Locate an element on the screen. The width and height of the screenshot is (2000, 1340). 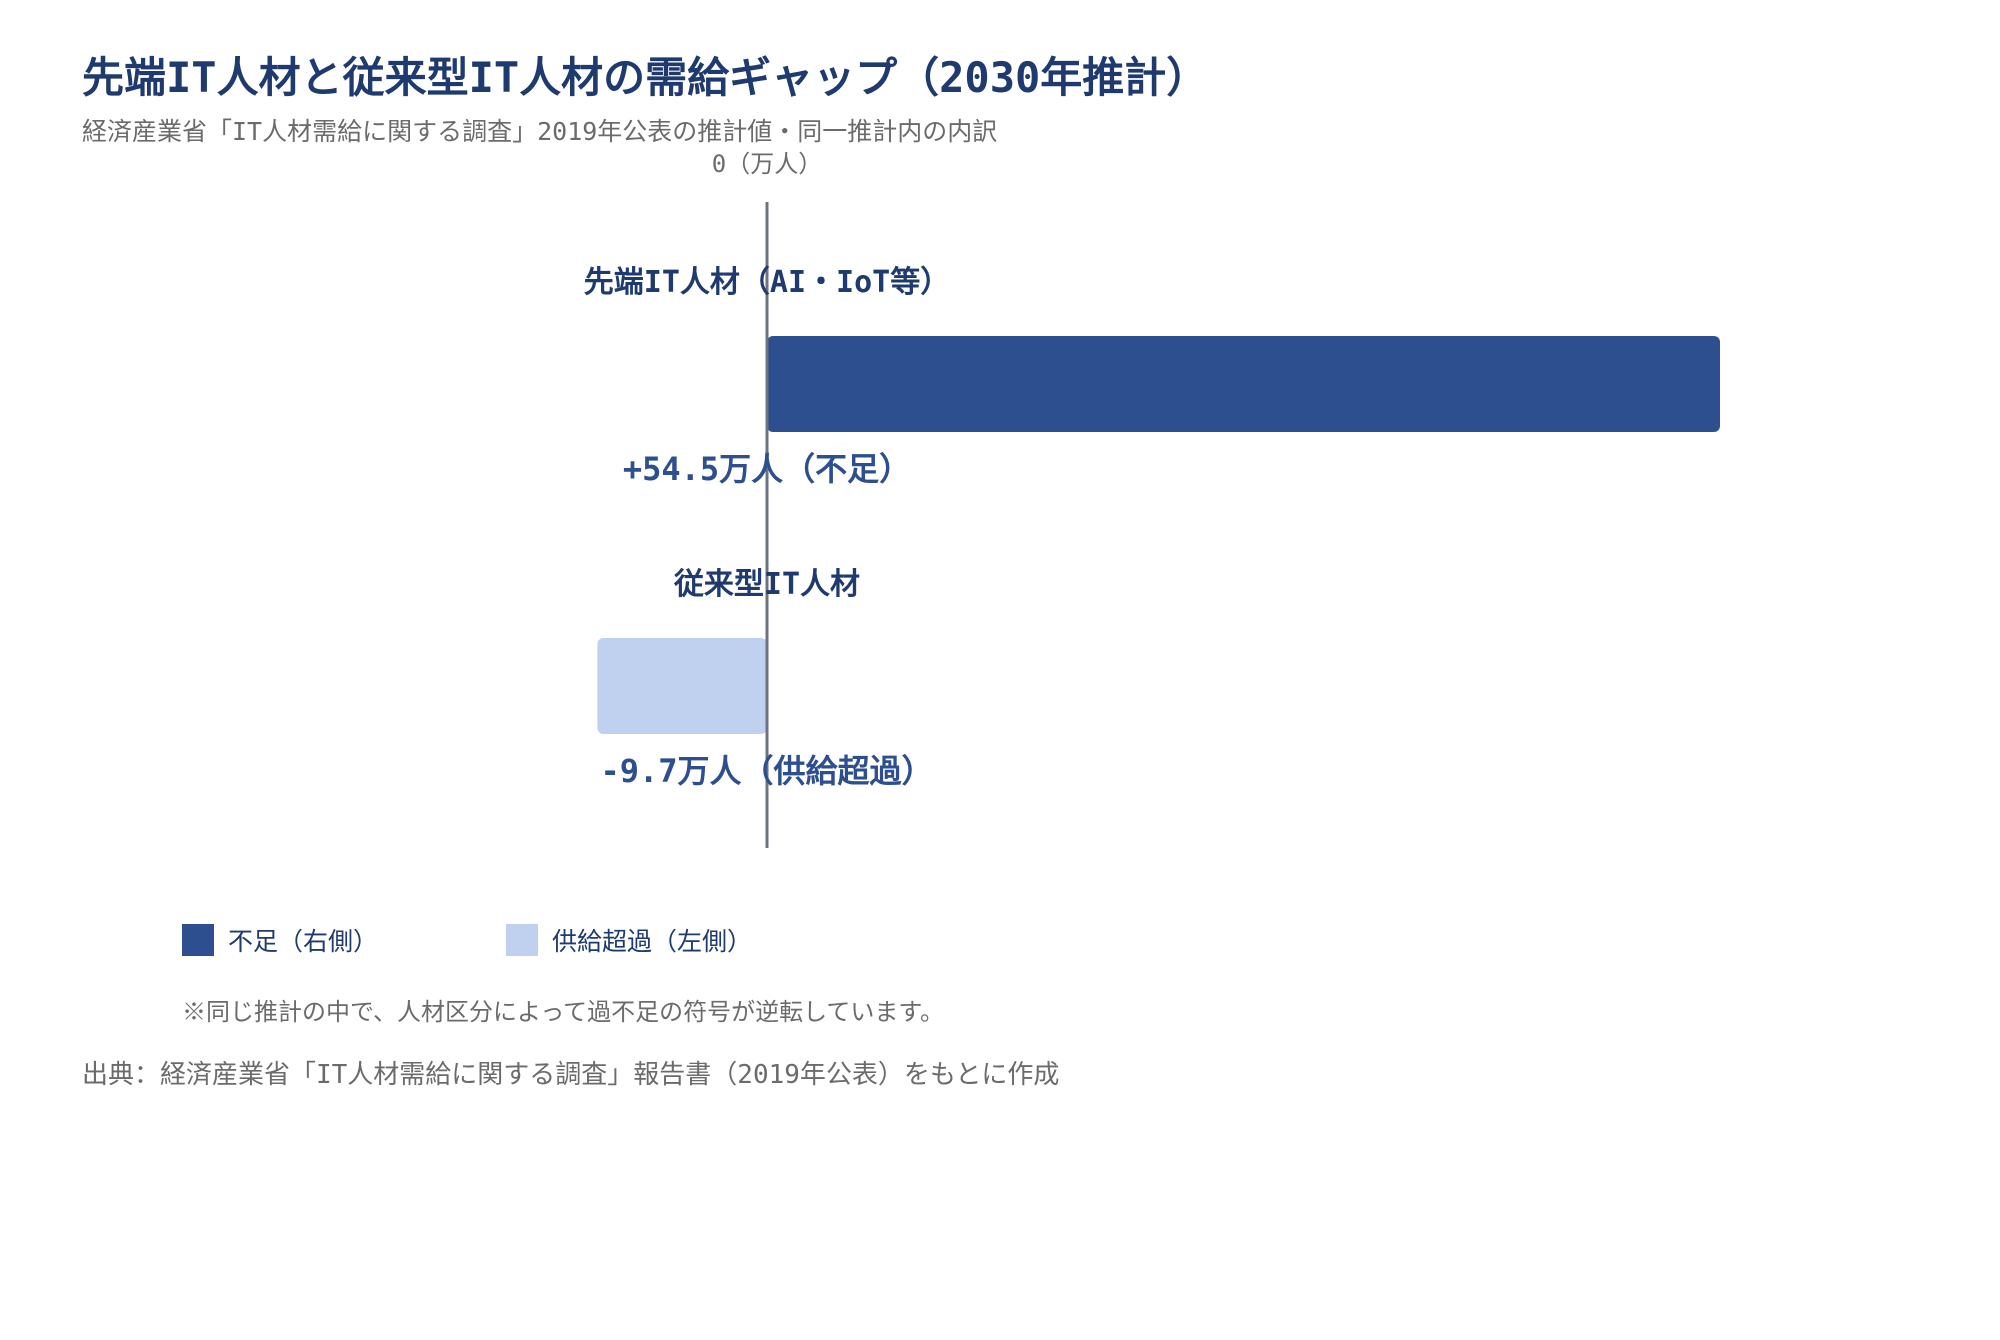
chart-subtitle: 経済産業省「IT人材需給に関する調査」2019年公表の推計値・同一推計内の内訳 is located at coordinates (540, 131).